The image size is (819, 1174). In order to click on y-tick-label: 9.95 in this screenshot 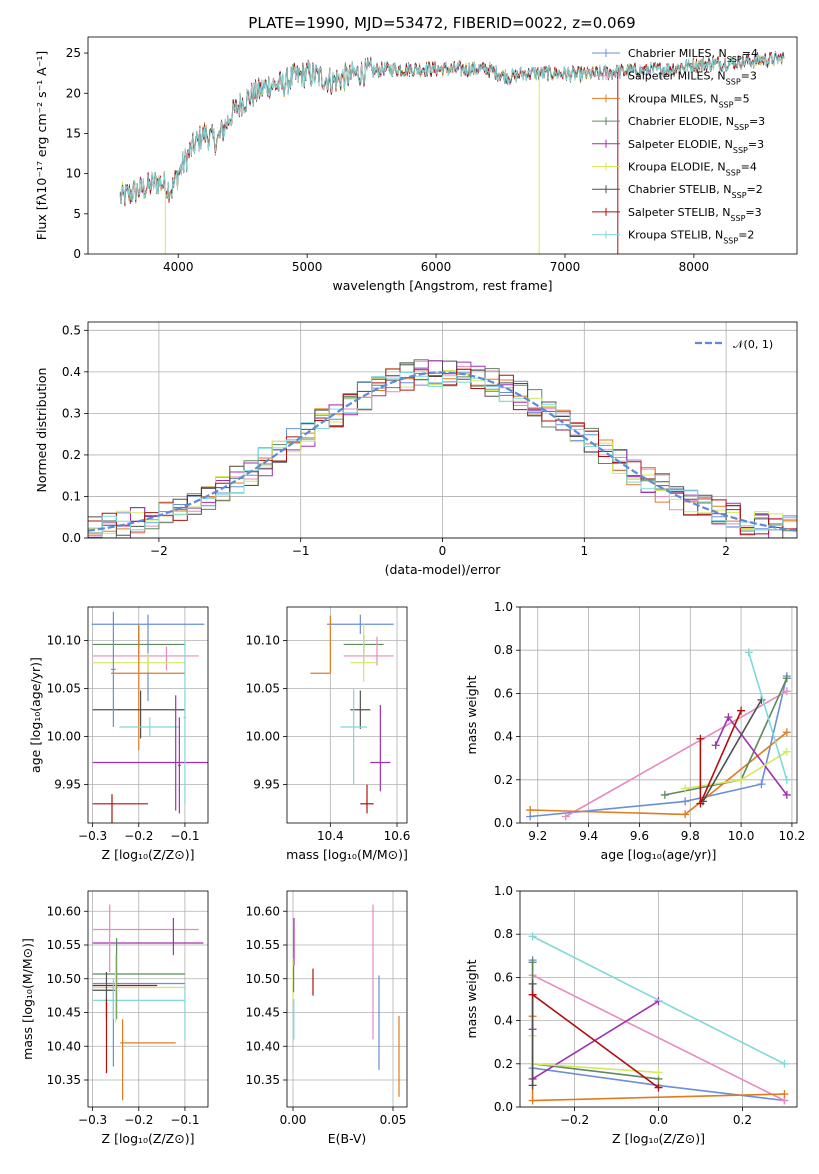, I will do `click(67, 785)`.